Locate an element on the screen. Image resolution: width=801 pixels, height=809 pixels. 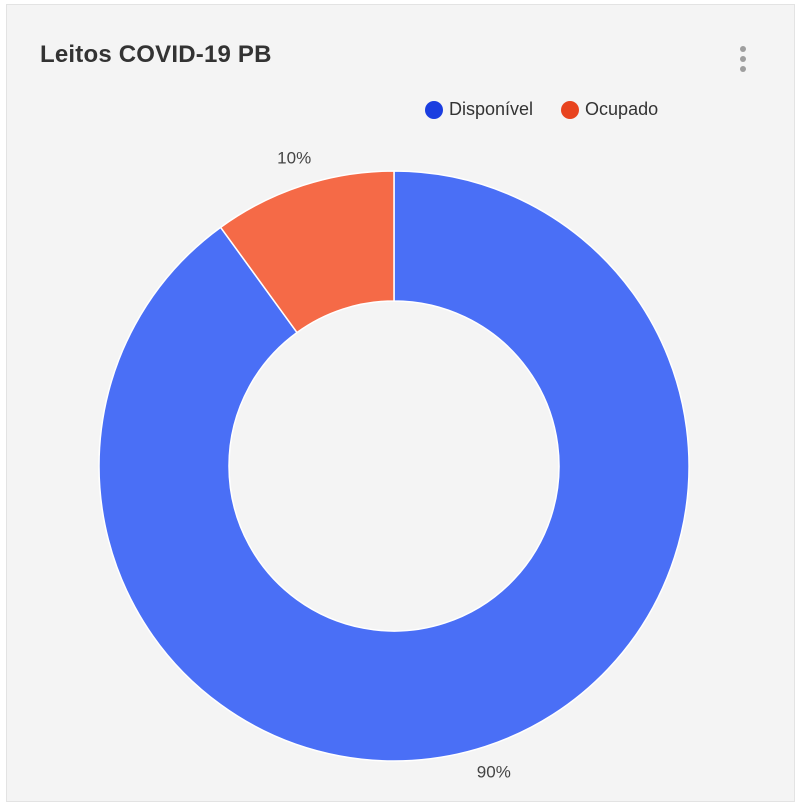
more-vertical-icon is located at coordinates (743, 59).